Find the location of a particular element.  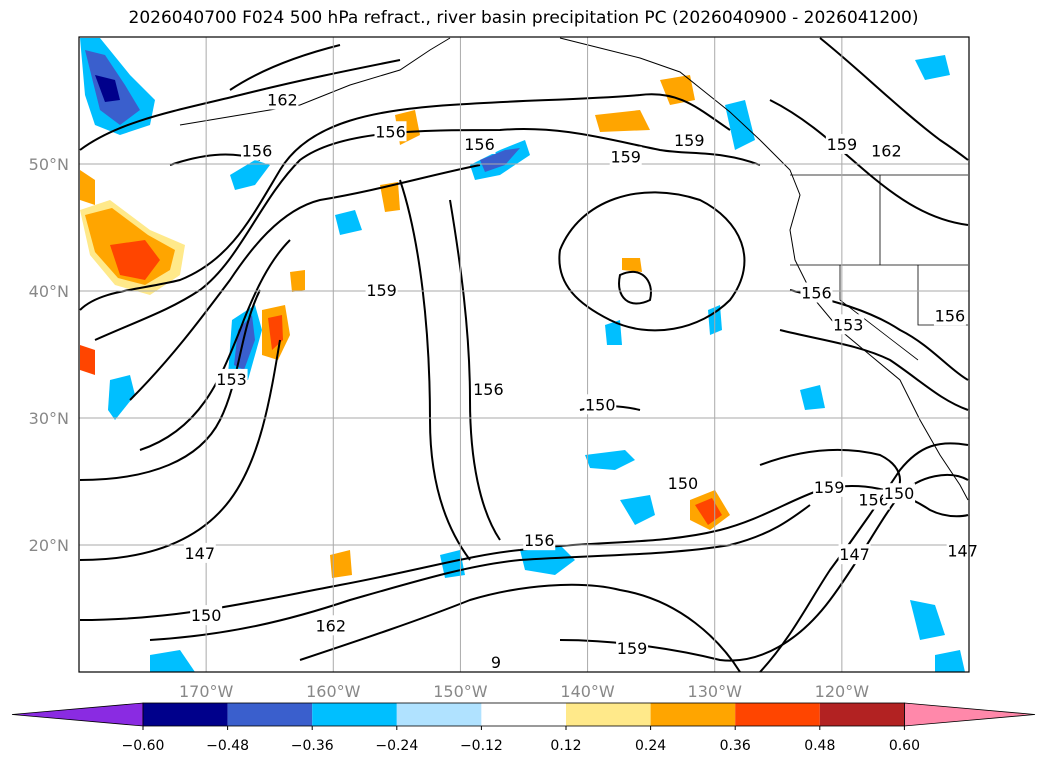

contour-label: 147 is located at coordinates (962, 550).